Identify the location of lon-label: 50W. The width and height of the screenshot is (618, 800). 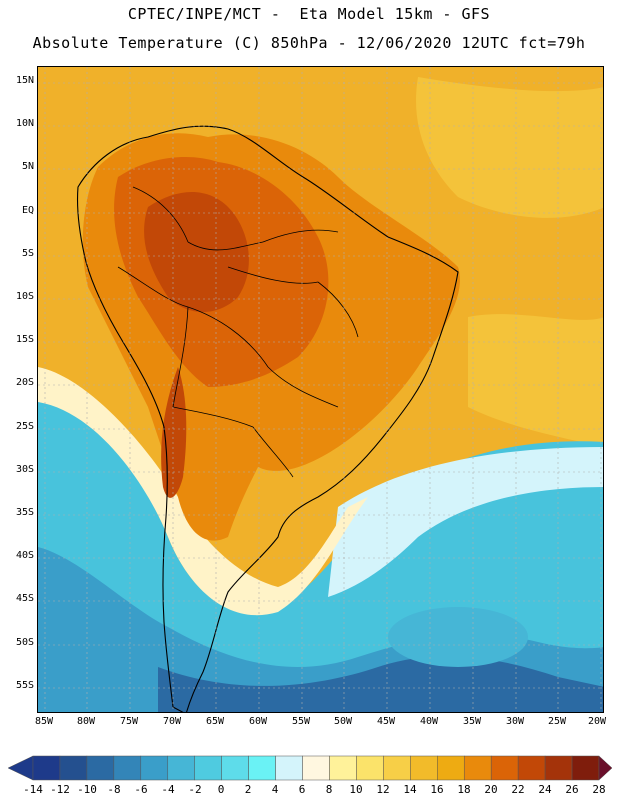
(343, 721).